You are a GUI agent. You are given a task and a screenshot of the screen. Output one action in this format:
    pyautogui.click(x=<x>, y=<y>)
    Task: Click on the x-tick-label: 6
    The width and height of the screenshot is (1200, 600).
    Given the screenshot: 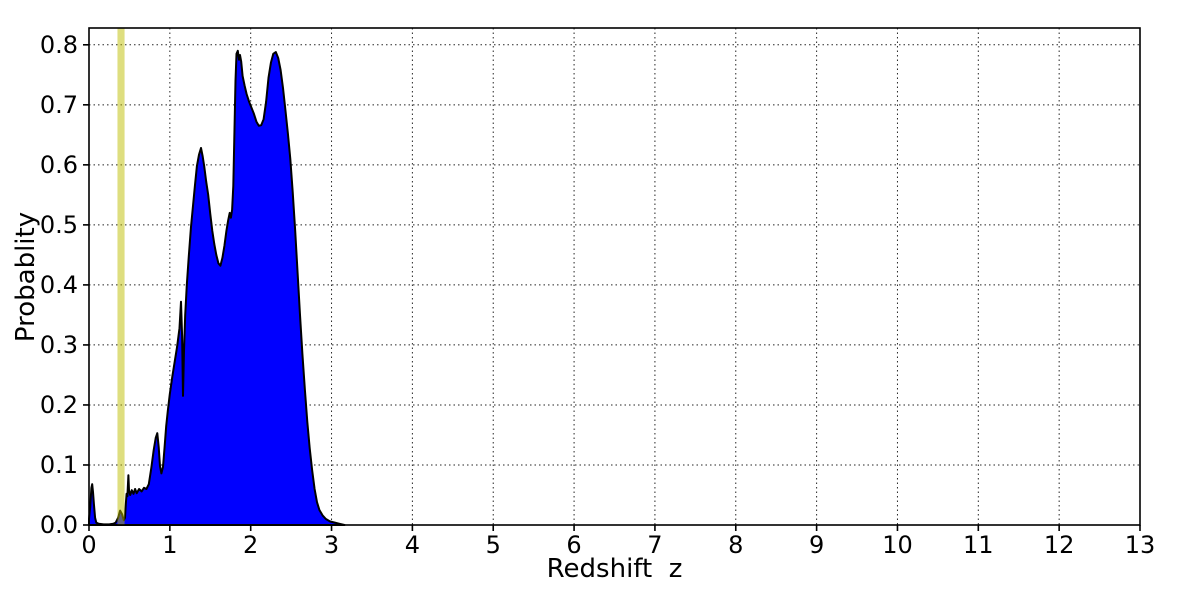 What is the action you would take?
    pyautogui.click(x=573, y=545)
    